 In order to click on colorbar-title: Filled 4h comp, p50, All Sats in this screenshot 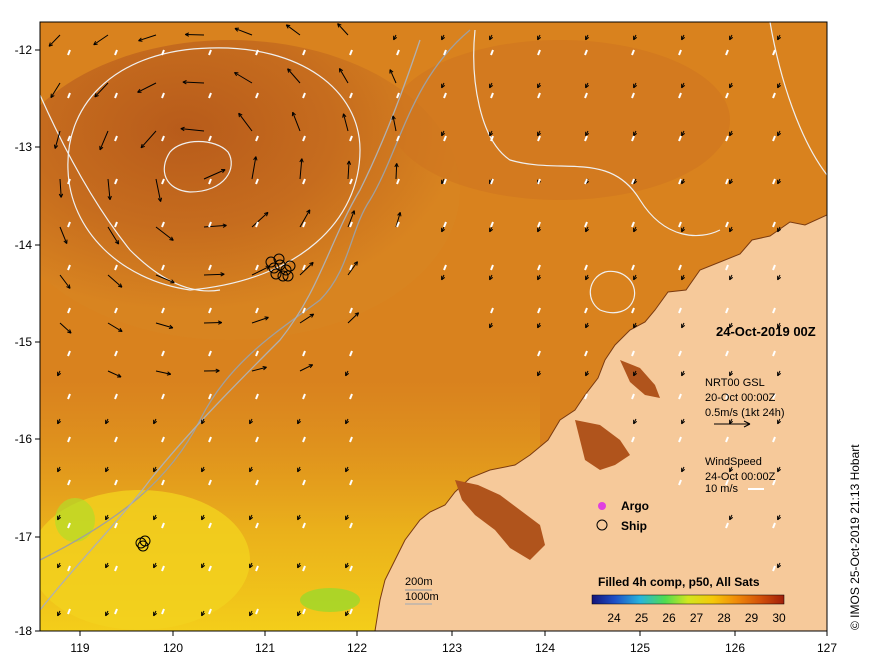, I will do `click(679, 582)`.